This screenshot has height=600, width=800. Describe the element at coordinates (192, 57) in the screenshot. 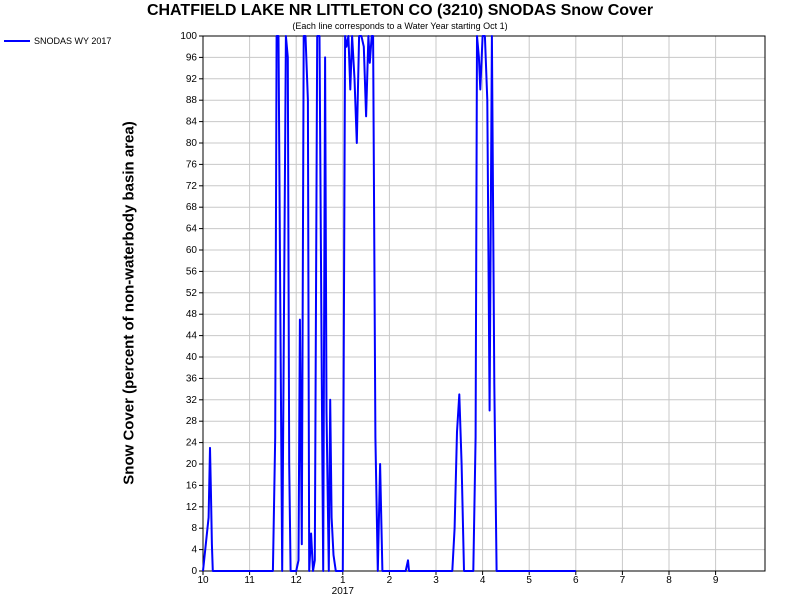

I see `y-tick-label: 96` at that location.